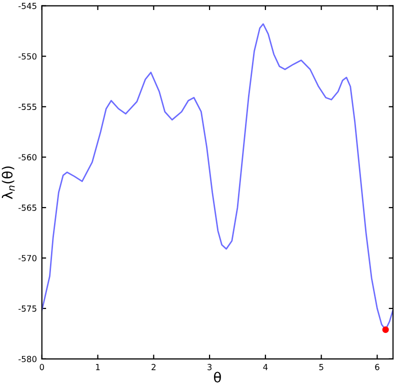 The width and height of the screenshot is (399, 388). I want to click on y-tick-label: -555, so click(27, 107).